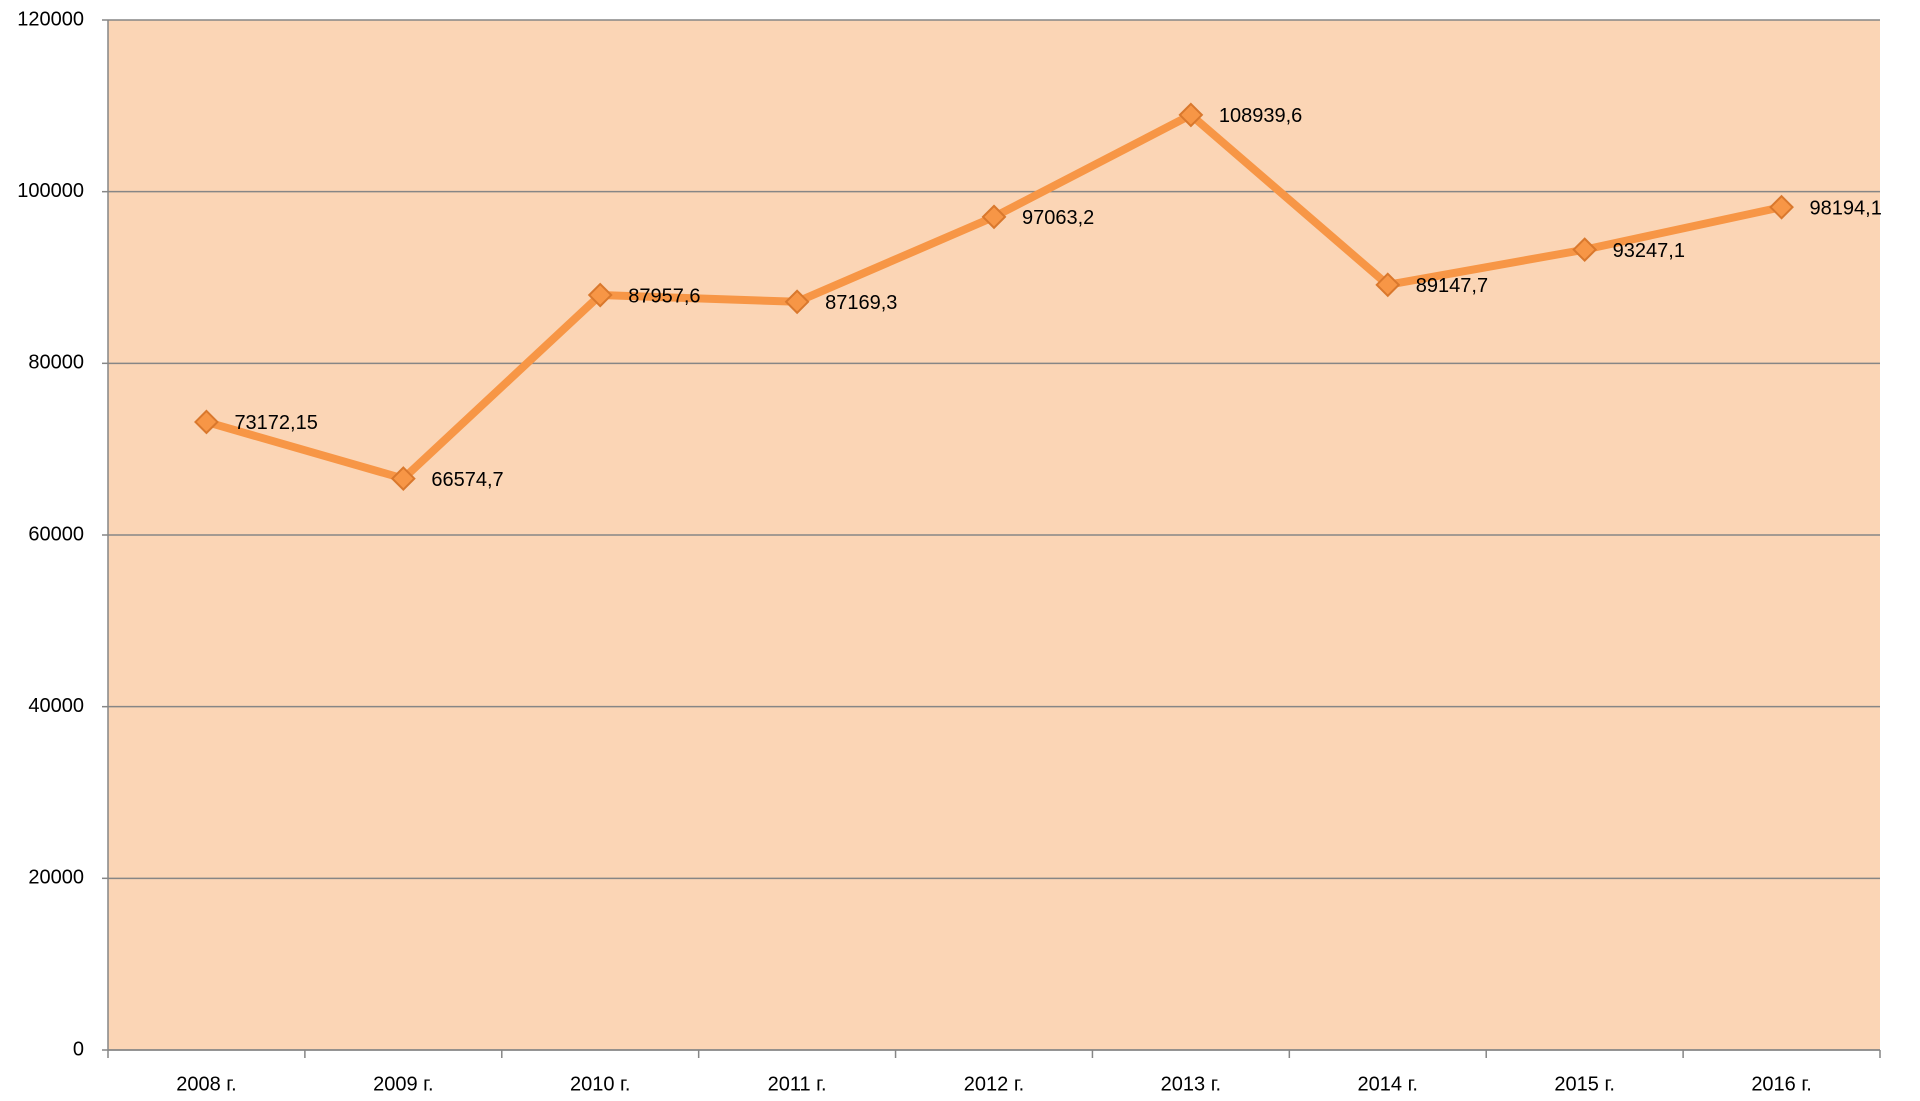 The image size is (1920, 1101). I want to click on x-tick-label: 2011 г., so click(797, 1084).